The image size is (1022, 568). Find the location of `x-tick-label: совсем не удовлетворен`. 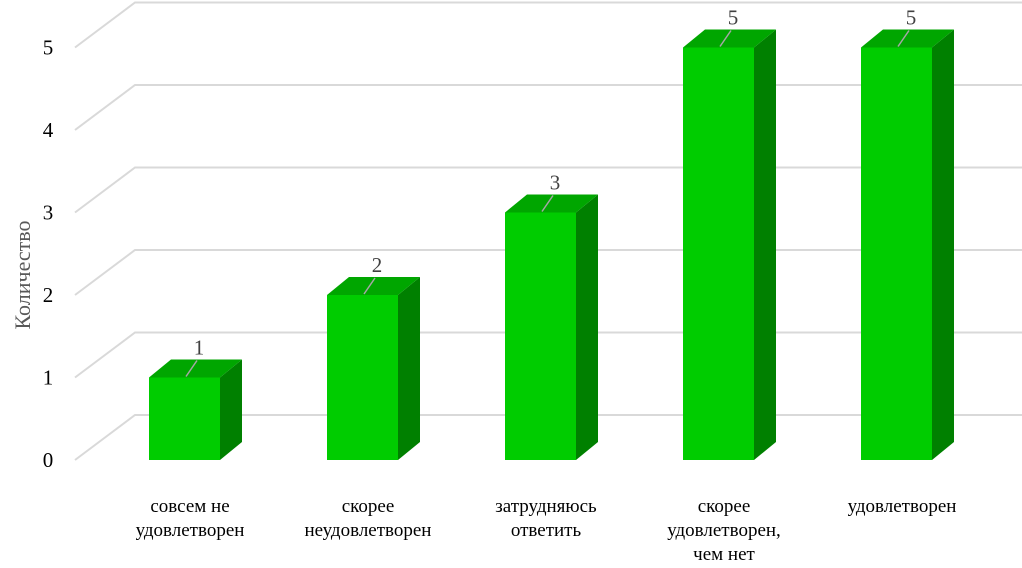

x-tick-label: совсем не удовлетворен is located at coordinates (190, 518).